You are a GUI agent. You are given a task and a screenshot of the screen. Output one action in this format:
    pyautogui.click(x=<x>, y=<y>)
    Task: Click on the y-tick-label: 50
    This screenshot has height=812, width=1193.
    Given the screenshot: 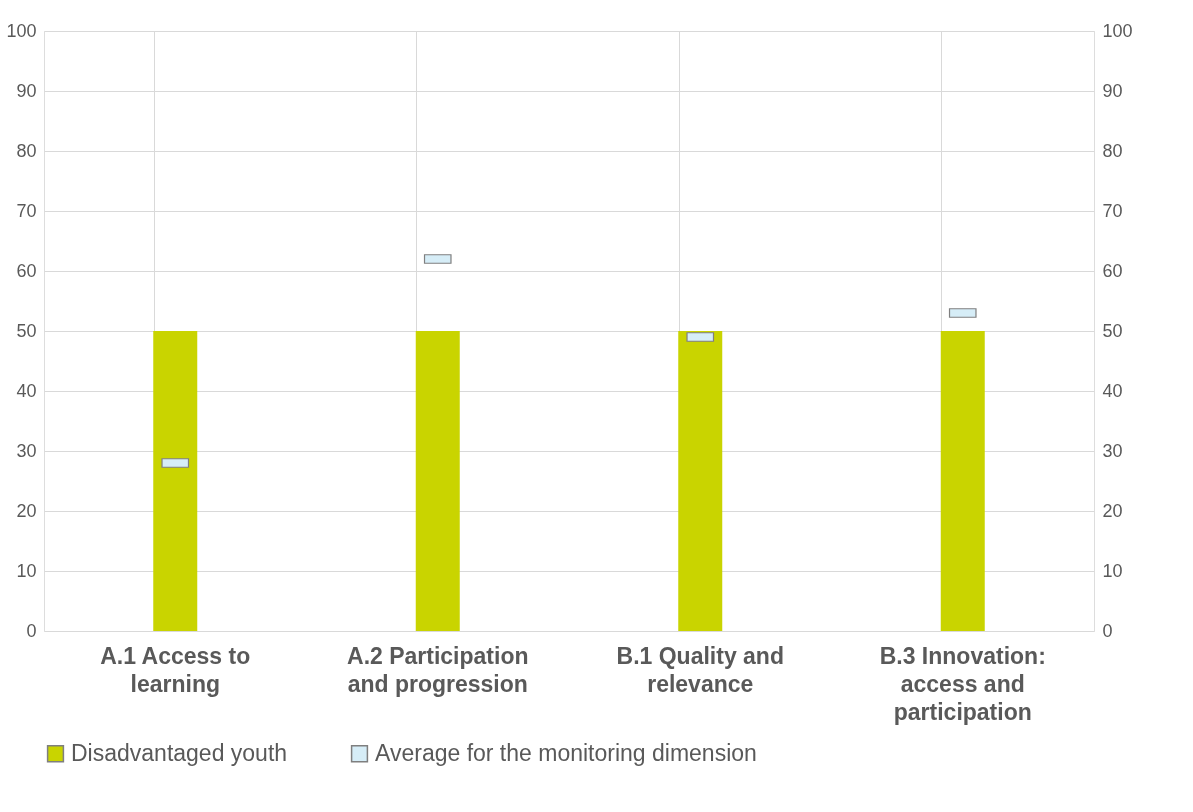 What is the action you would take?
    pyautogui.click(x=26, y=330)
    